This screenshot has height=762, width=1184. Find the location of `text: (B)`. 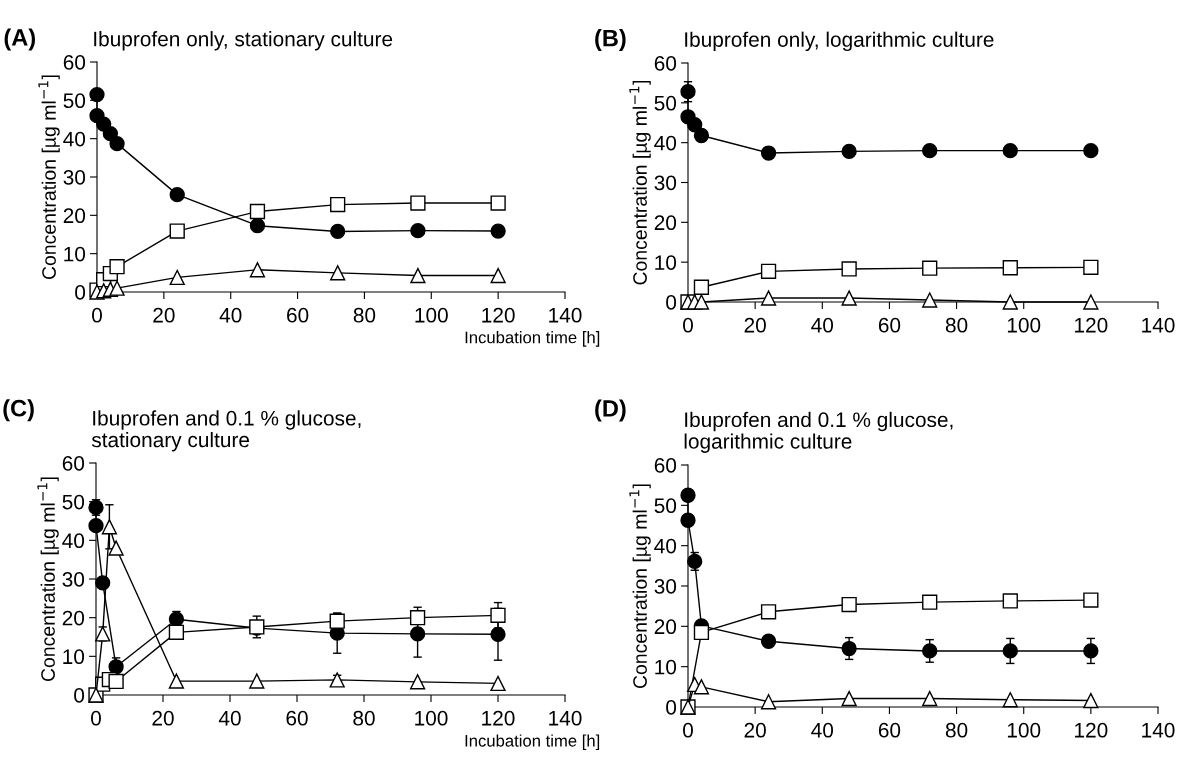

text: (B) is located at coordinates (610, 40).